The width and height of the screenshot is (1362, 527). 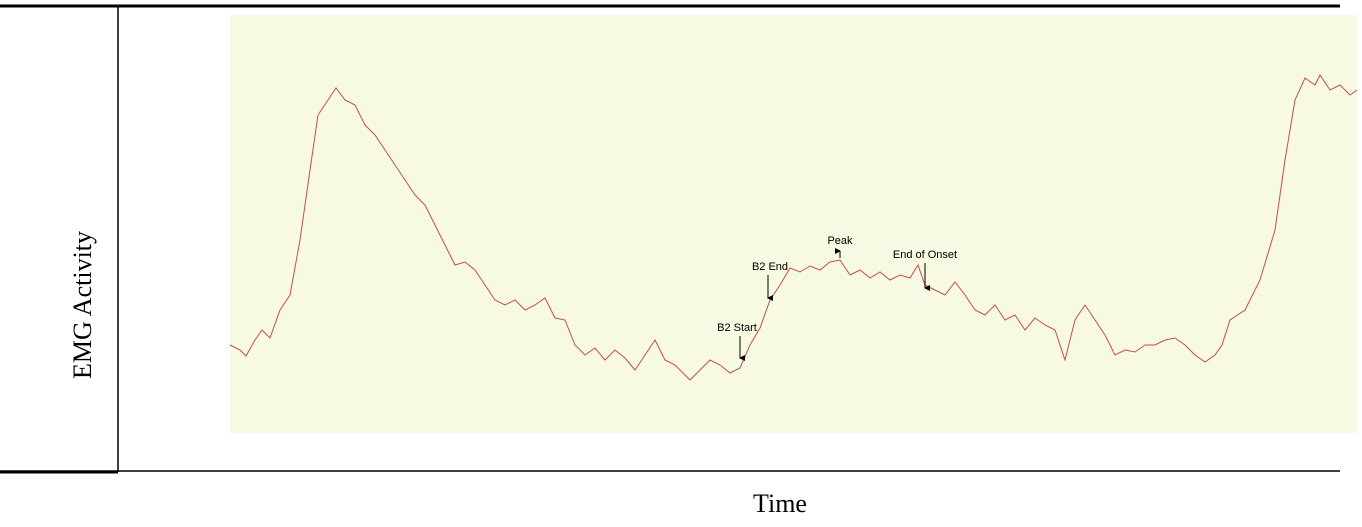 What do you see at coordinates (737, 328) in the screenshot?
I see `annotation: B2 Start` at bounding box center [737, 328].